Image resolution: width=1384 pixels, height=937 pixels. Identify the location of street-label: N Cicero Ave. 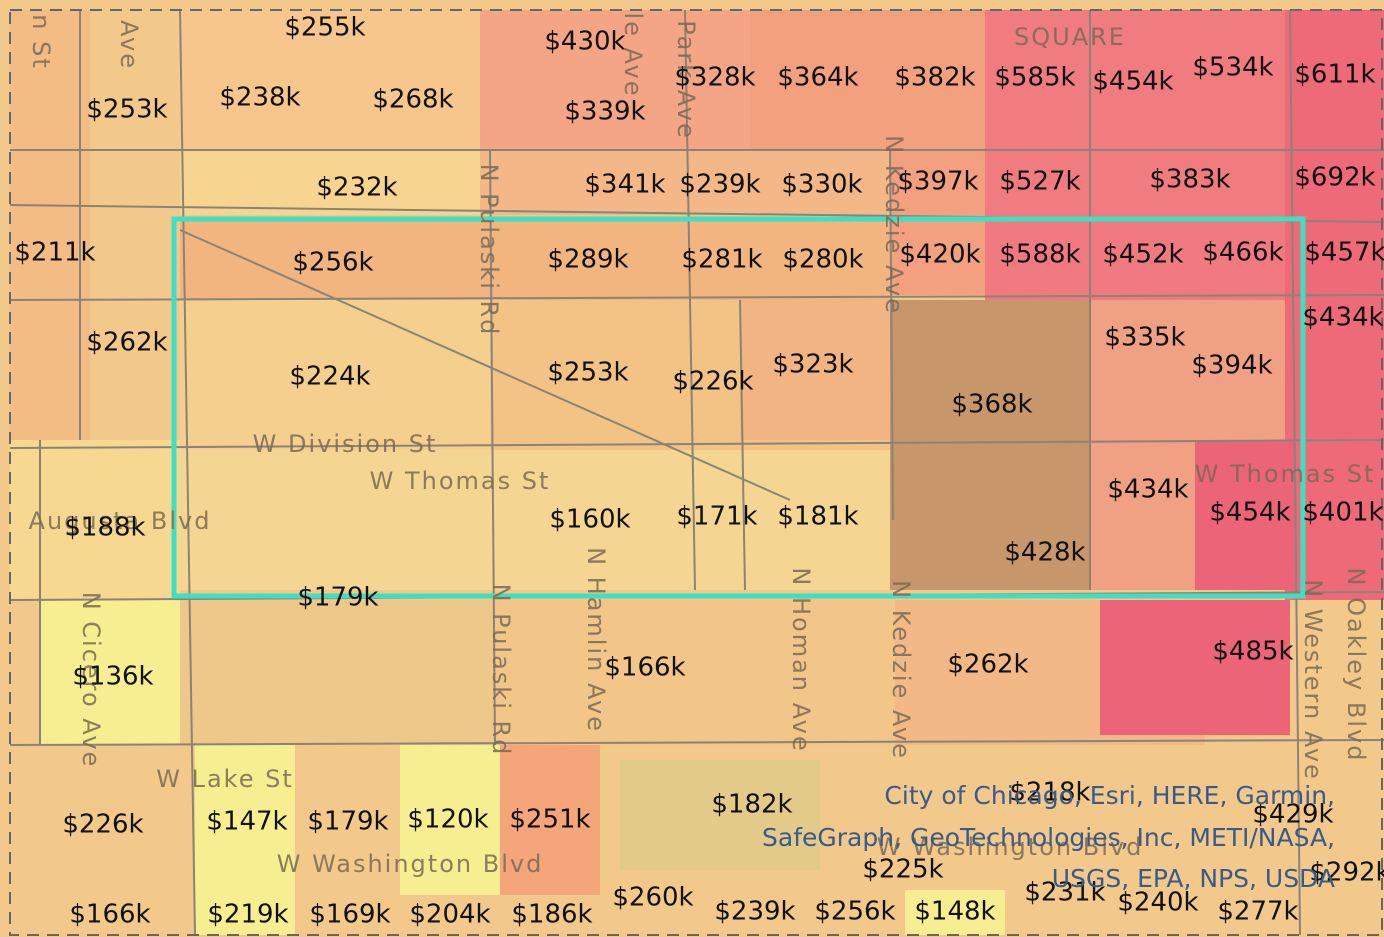
(91, 680).